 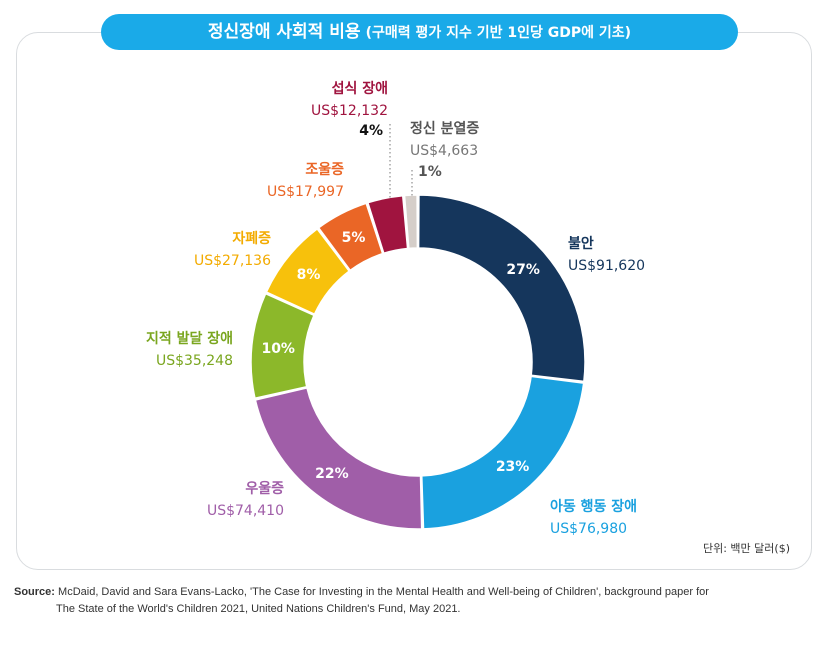 I want to click on slice-percent-label: 27%, so click(x=523, y=270).